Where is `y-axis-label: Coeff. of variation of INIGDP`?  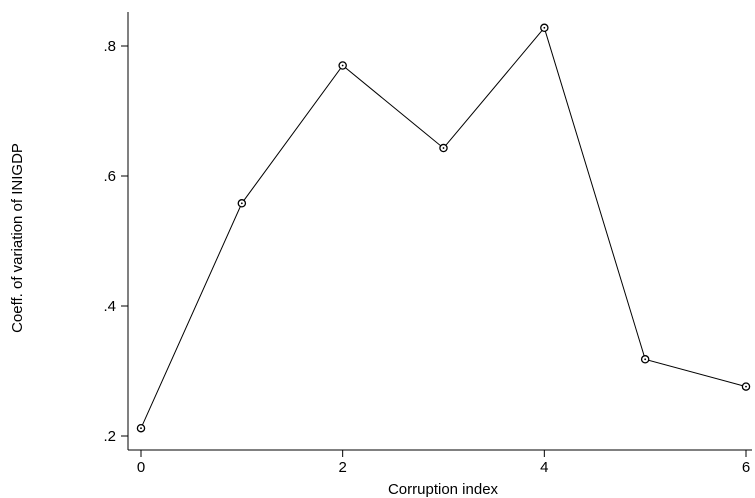 y-axis-label: Coeff. of variation of INIGDP is located at coordinates (17, 238).